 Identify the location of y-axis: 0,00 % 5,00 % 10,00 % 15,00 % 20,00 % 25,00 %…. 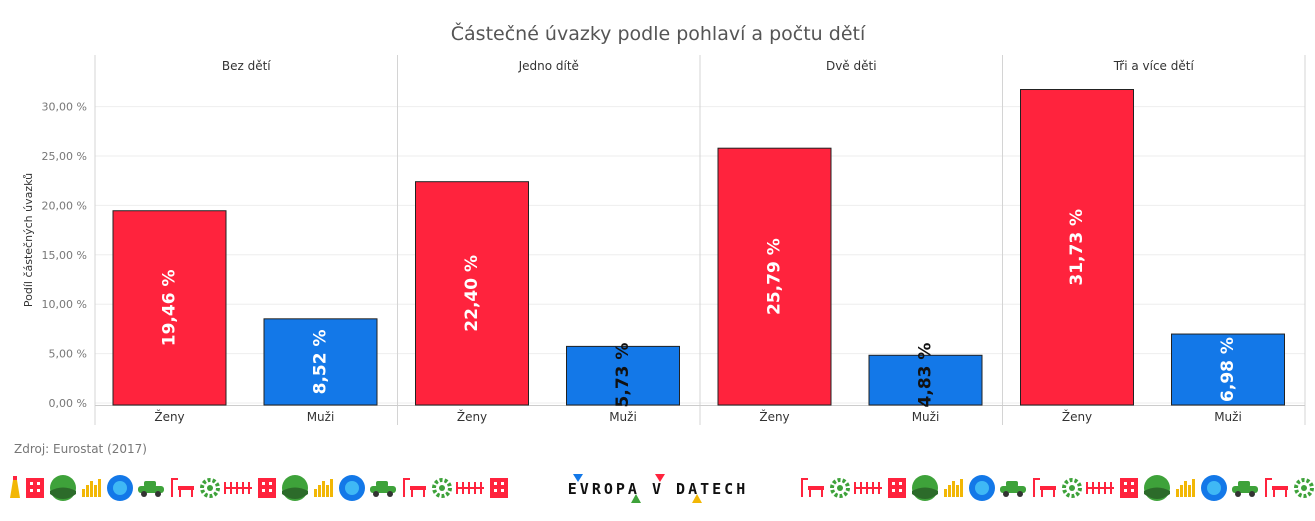
(64, 255).